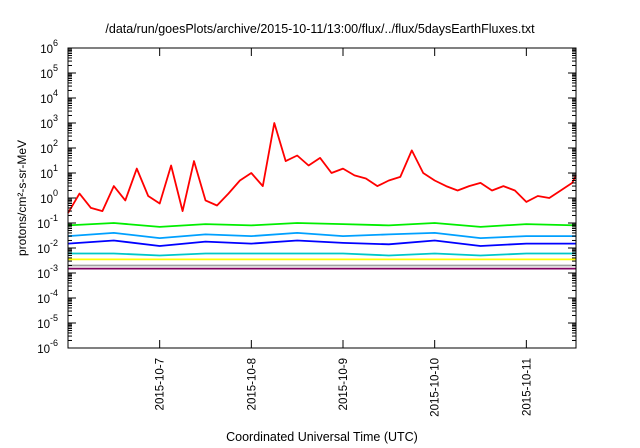 This screenshot has width=640, height=448. Describe the element at coordinates (47, 297) in the screenshot. I see `y-tick-label: 10⁻⁴` at that location.